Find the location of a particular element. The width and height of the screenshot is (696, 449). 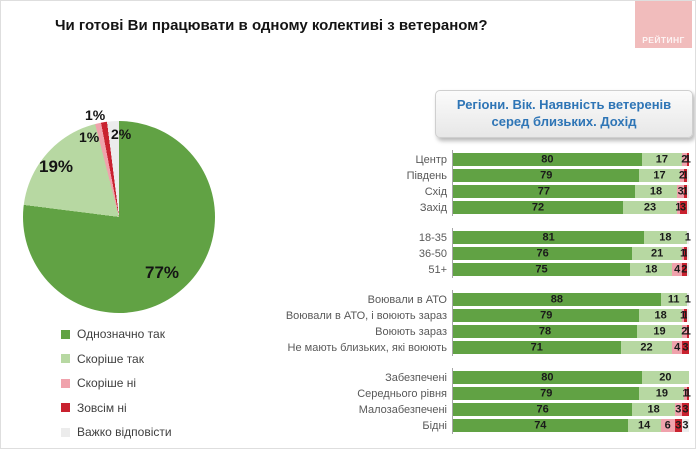

bar-row-label: Воювали в АТО, і воюють зараз is located at coordinates (366, 315).